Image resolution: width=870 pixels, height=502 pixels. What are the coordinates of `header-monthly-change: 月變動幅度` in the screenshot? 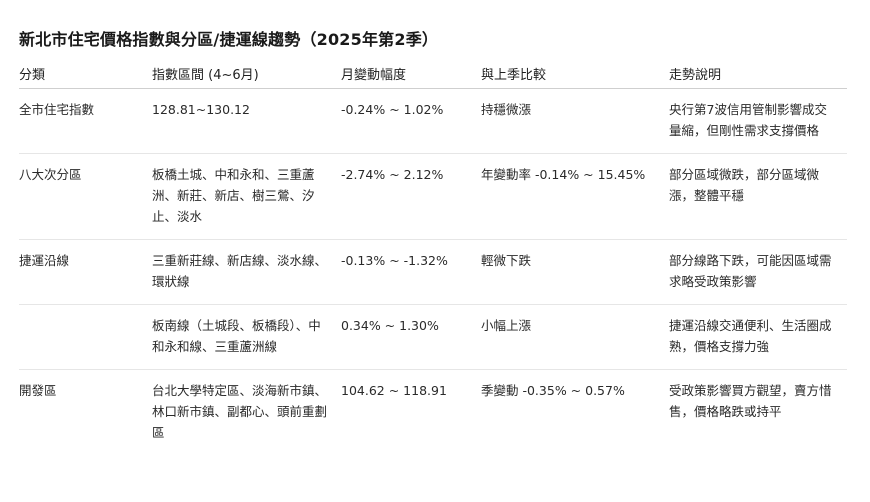 It's located at (411, 73).